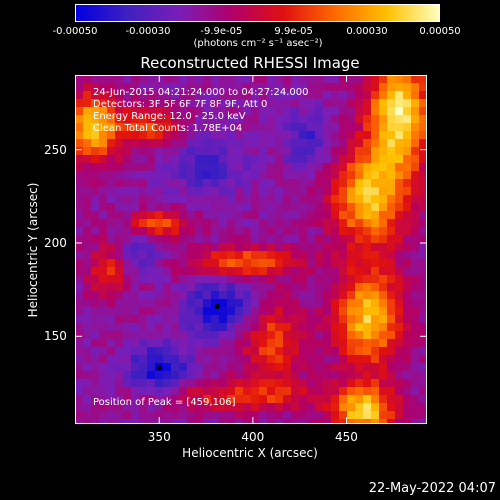  Describe the element at coordinates (55, 242) in the screenshot. I see `y-tick-label: 200` at that location.